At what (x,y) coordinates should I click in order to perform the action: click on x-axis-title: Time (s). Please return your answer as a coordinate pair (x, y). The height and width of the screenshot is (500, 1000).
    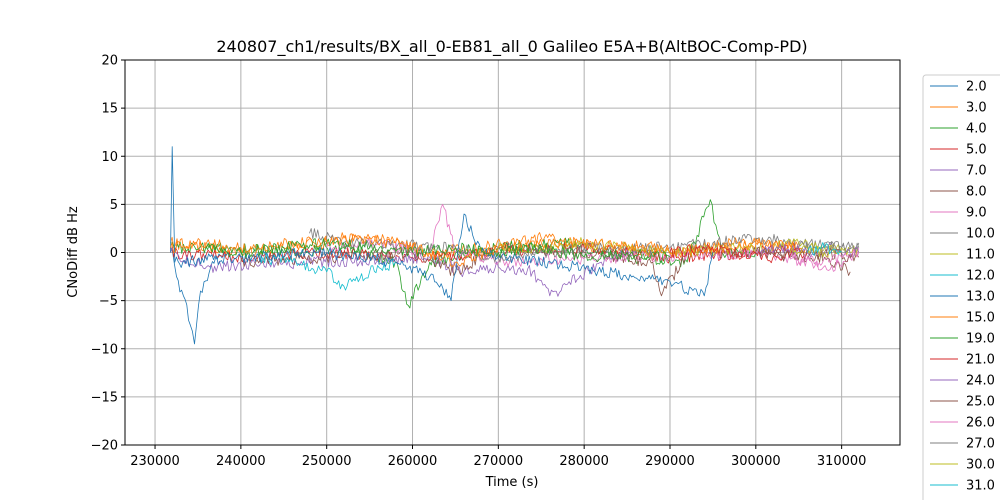
    Looking at the image, I should click on (512, 482).